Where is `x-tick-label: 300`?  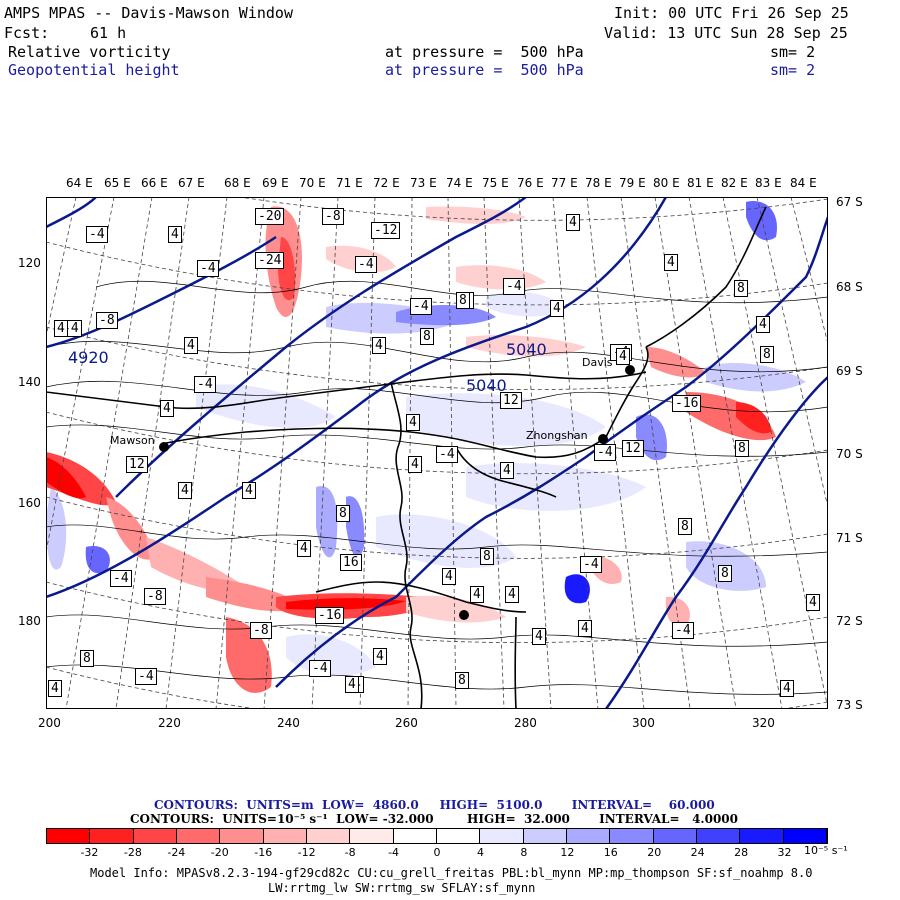
x-tick-label: 300 is located at coordinates (643, 723).